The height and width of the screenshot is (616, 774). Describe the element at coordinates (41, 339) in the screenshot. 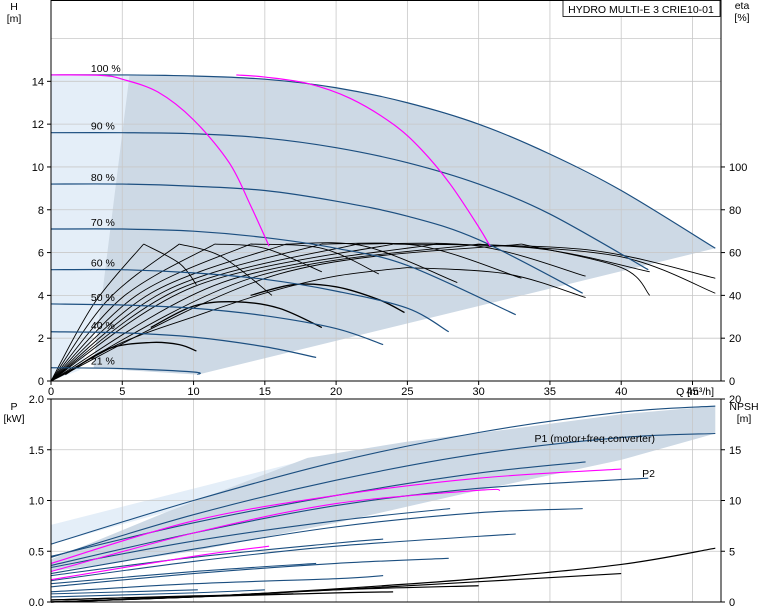

I see `y-tick-label: 2` at that location.